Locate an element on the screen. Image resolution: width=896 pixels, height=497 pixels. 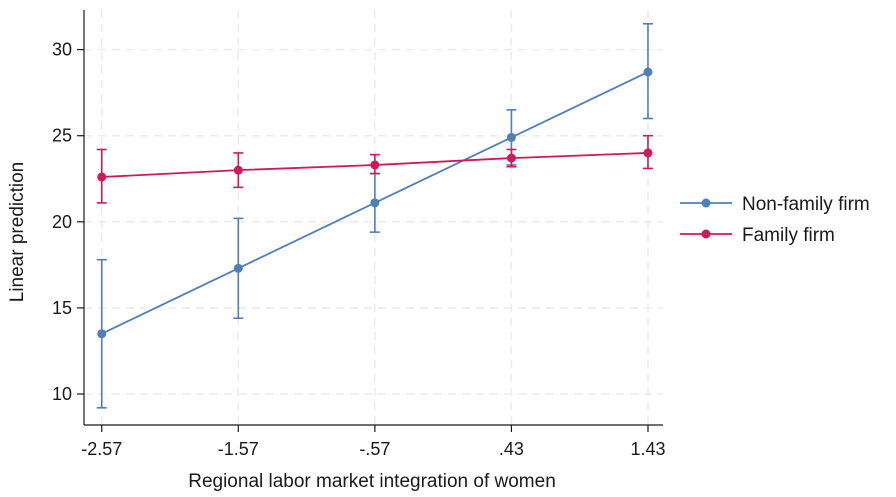
x-tick-label: .43 is located at coordinates (511, 449).